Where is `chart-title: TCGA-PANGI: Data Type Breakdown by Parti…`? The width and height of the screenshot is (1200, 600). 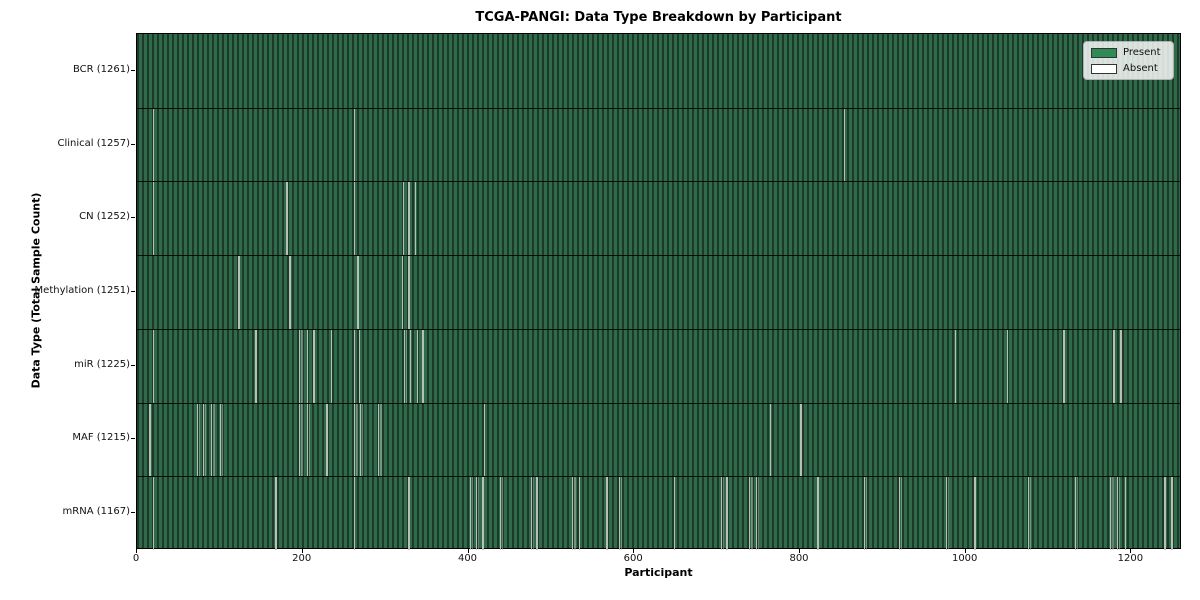 chart-title: TCGA-PANGI: Data Type Breakdown by Parti… is located at coordinates (658, 17).